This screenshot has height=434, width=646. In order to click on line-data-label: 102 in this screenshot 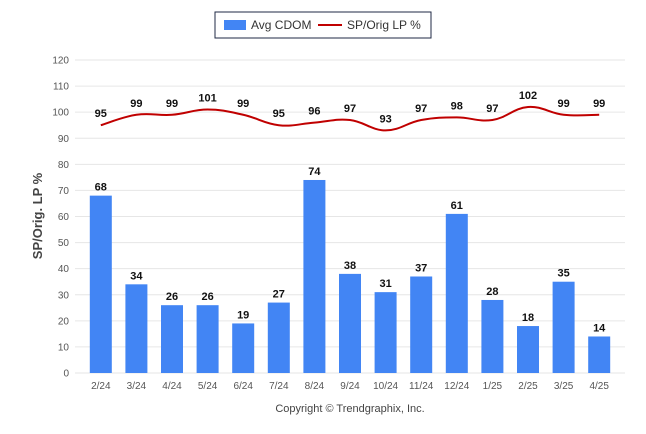, I will do `click(528, 96)`.